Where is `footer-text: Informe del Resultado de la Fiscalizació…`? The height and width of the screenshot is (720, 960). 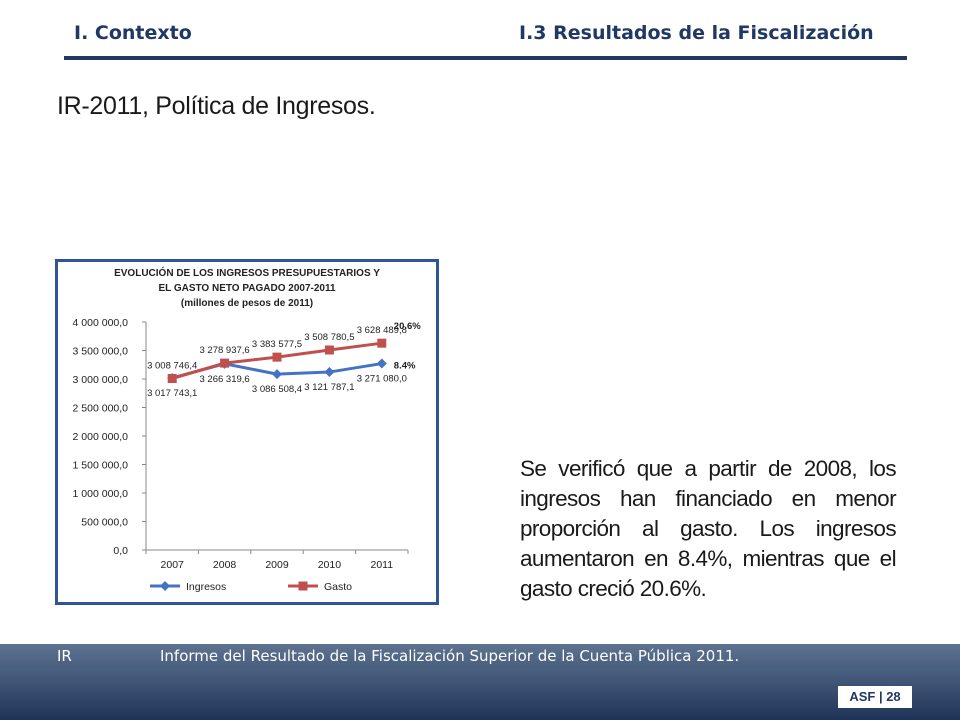
footer-text: Informe del Resultado de la Fiscalizació… is located at coordinates (450, 656).